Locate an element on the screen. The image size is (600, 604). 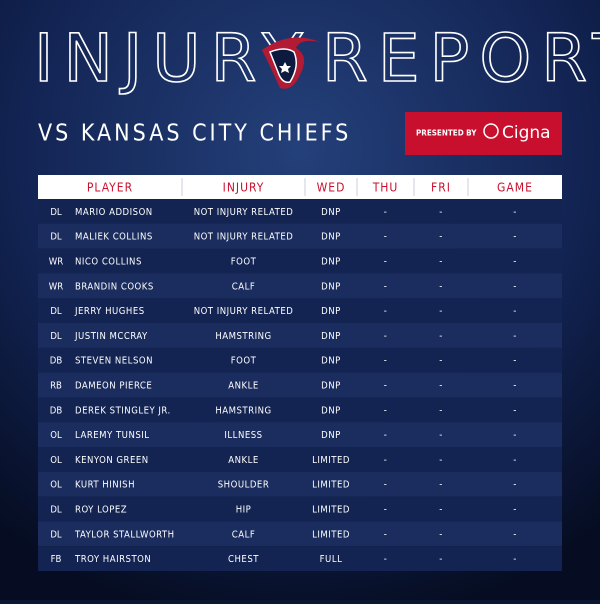
cell: FULL is located at coordinates (331, 559).